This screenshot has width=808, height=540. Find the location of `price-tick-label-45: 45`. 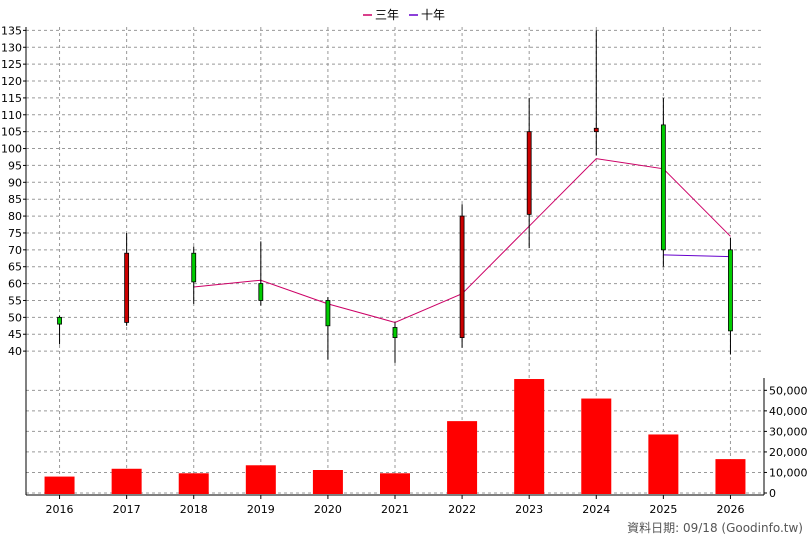

price-tick-label-45: 45 is located at coordinates (15, 334).